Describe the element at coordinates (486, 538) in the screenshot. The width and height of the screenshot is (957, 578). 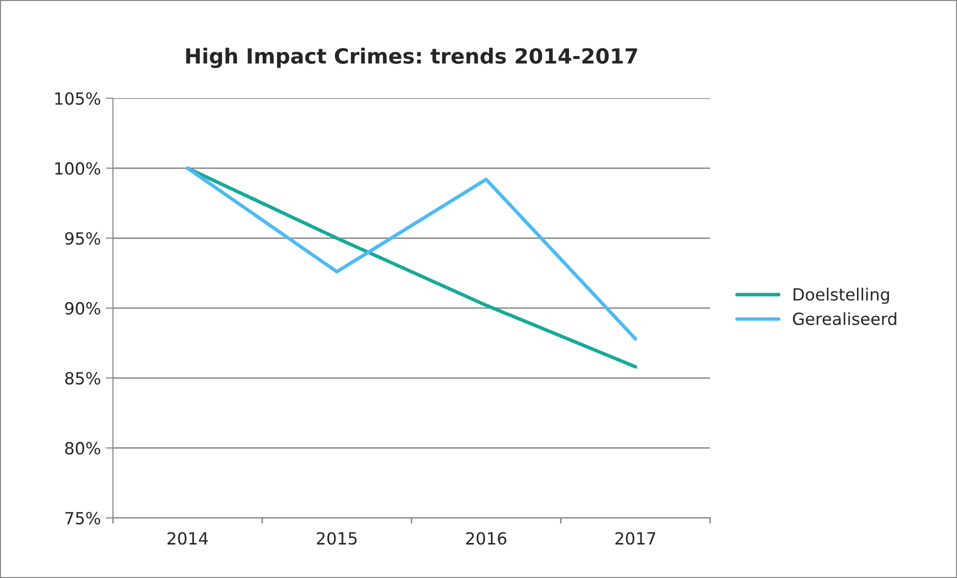
I see `x-tick-label: 2016` at that location.